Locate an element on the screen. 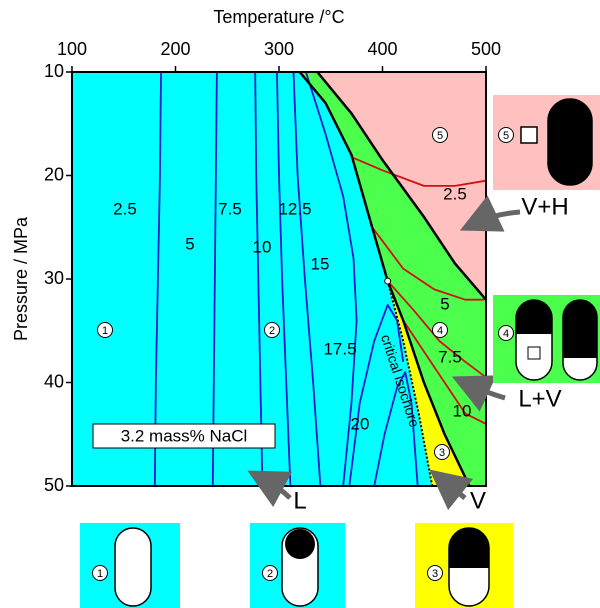  contour-label: 17.5 is located at coordinates (339, 348).